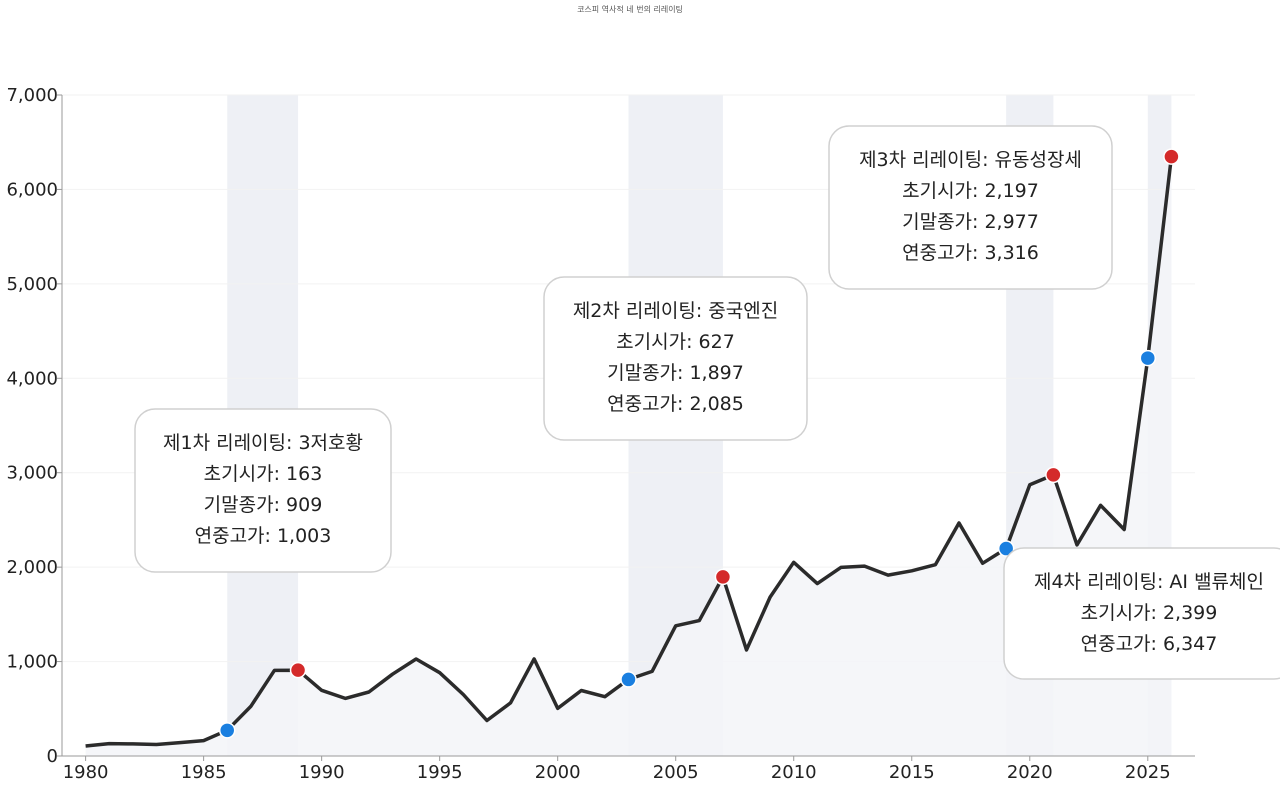  Describe the element at coordinates (1030, 772) in the screenshot. I see `x-tick-label: 2020` at that location.